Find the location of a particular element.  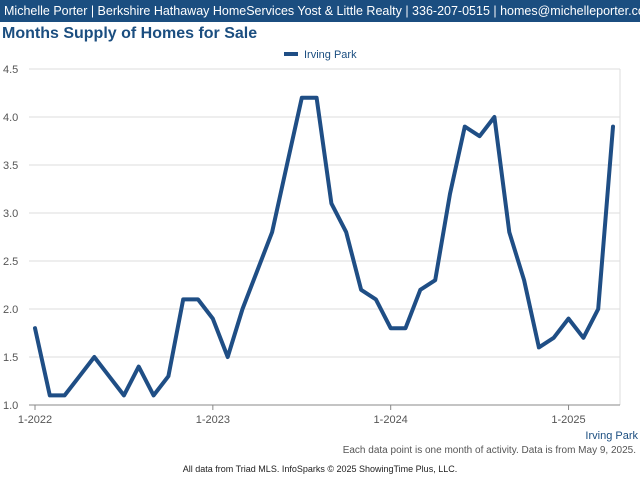

x-tick-label: 1-2024 is located at coordinates (391, 420).